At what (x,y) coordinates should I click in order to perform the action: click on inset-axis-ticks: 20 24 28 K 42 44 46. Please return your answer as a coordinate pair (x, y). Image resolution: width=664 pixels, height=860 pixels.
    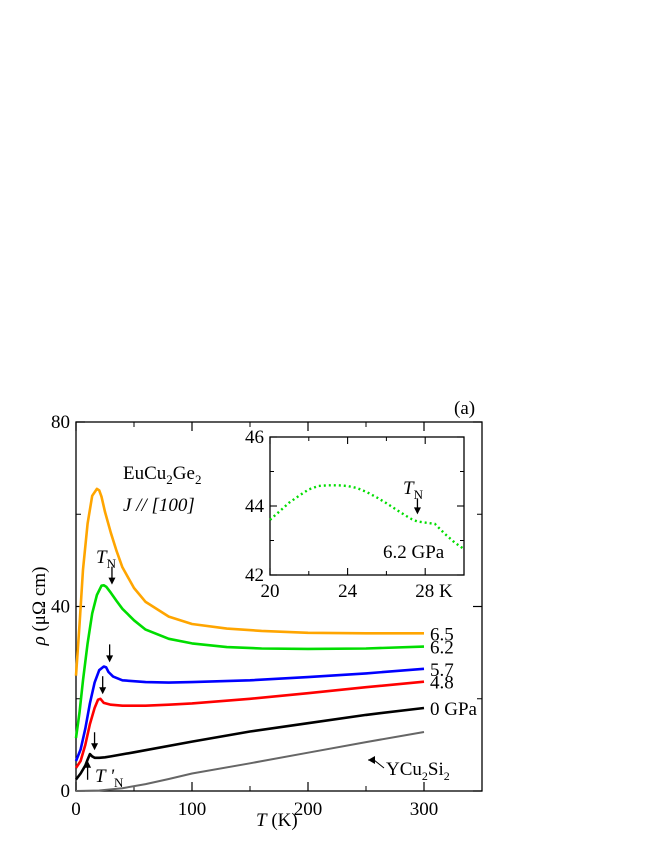
    Looking at the image, I should click on (354, 514).